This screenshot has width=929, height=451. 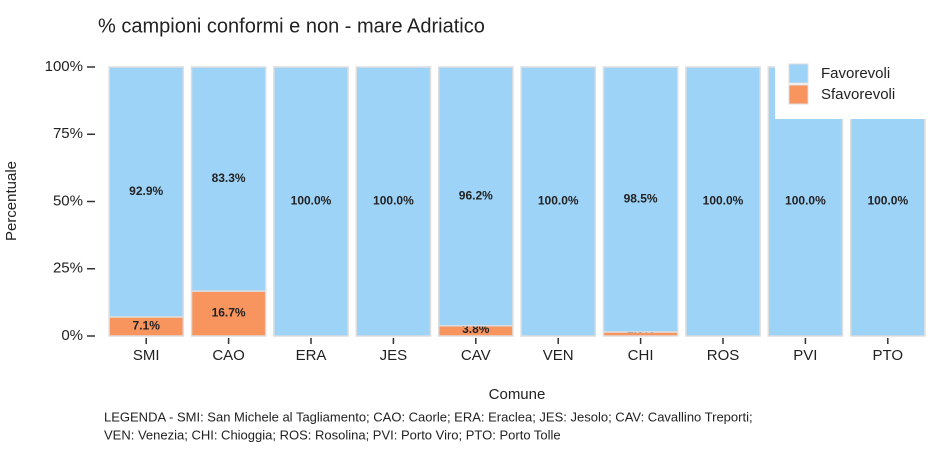 I want to click on x-tick-label: PVI, so click(x=805, y=355).